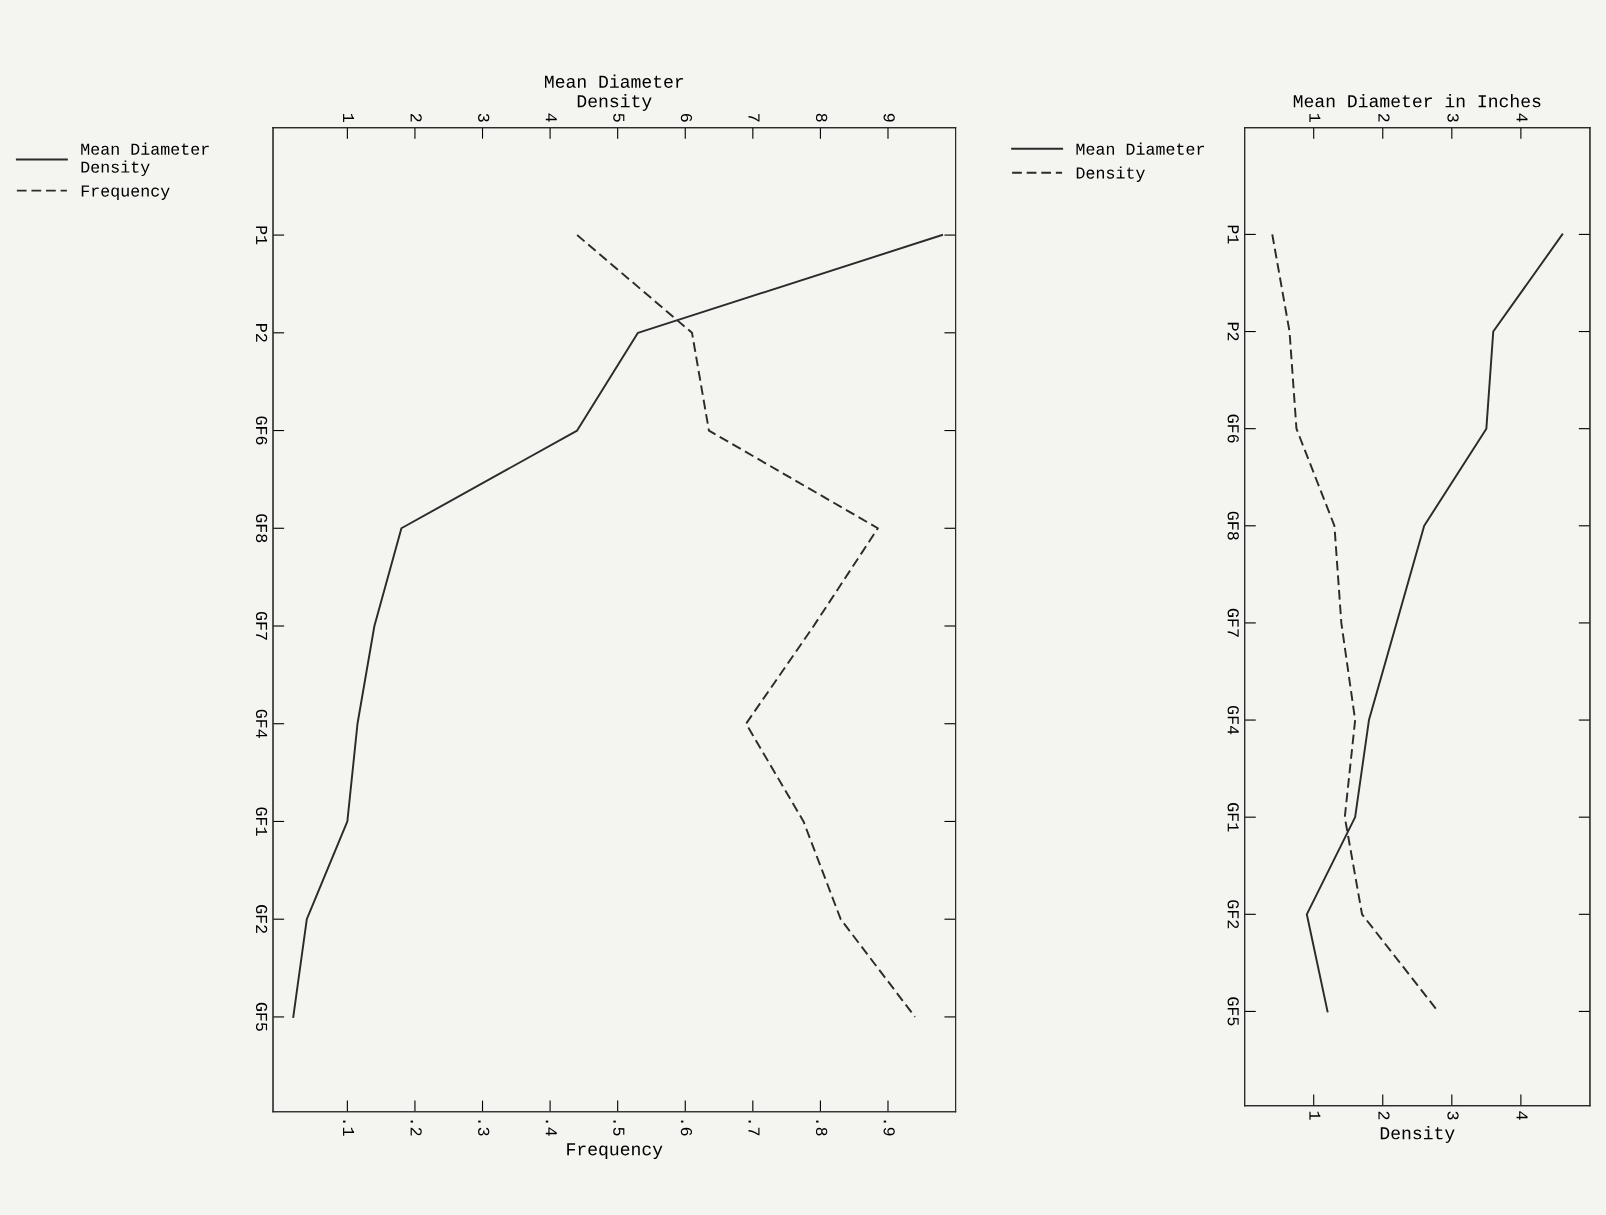 This screenshot has width=1606, height=1215. Describe the element at coordinates (1384, 1115) in the screenshot. I see `x-tick-label: 2` at that location.